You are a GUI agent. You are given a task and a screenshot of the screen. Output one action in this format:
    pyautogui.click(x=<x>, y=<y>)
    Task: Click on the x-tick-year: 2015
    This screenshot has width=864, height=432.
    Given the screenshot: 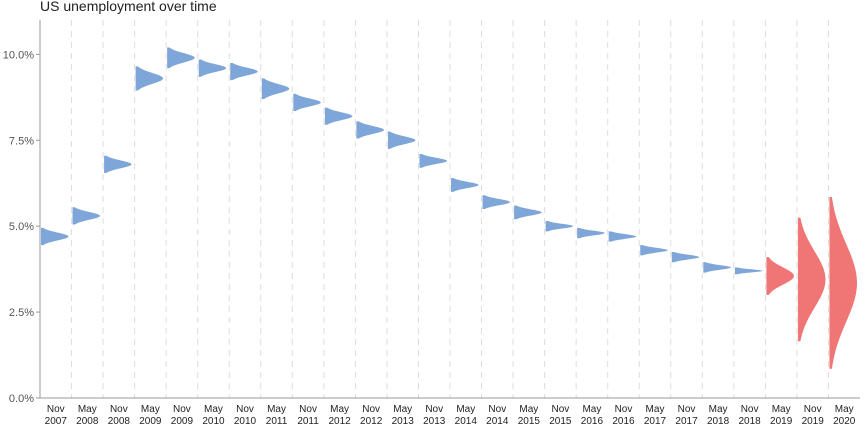 What is the action you would take?
    pyautogui.click(x=529, y=421)
    